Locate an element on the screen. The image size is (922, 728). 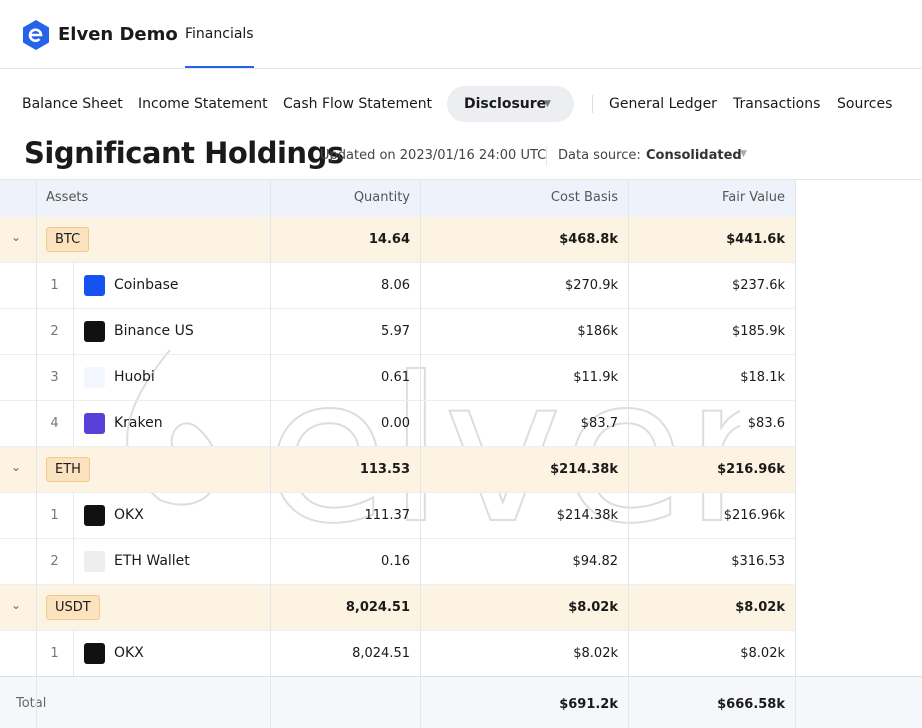
cell-fair: $316.53 is located at coordinates (758, 561).